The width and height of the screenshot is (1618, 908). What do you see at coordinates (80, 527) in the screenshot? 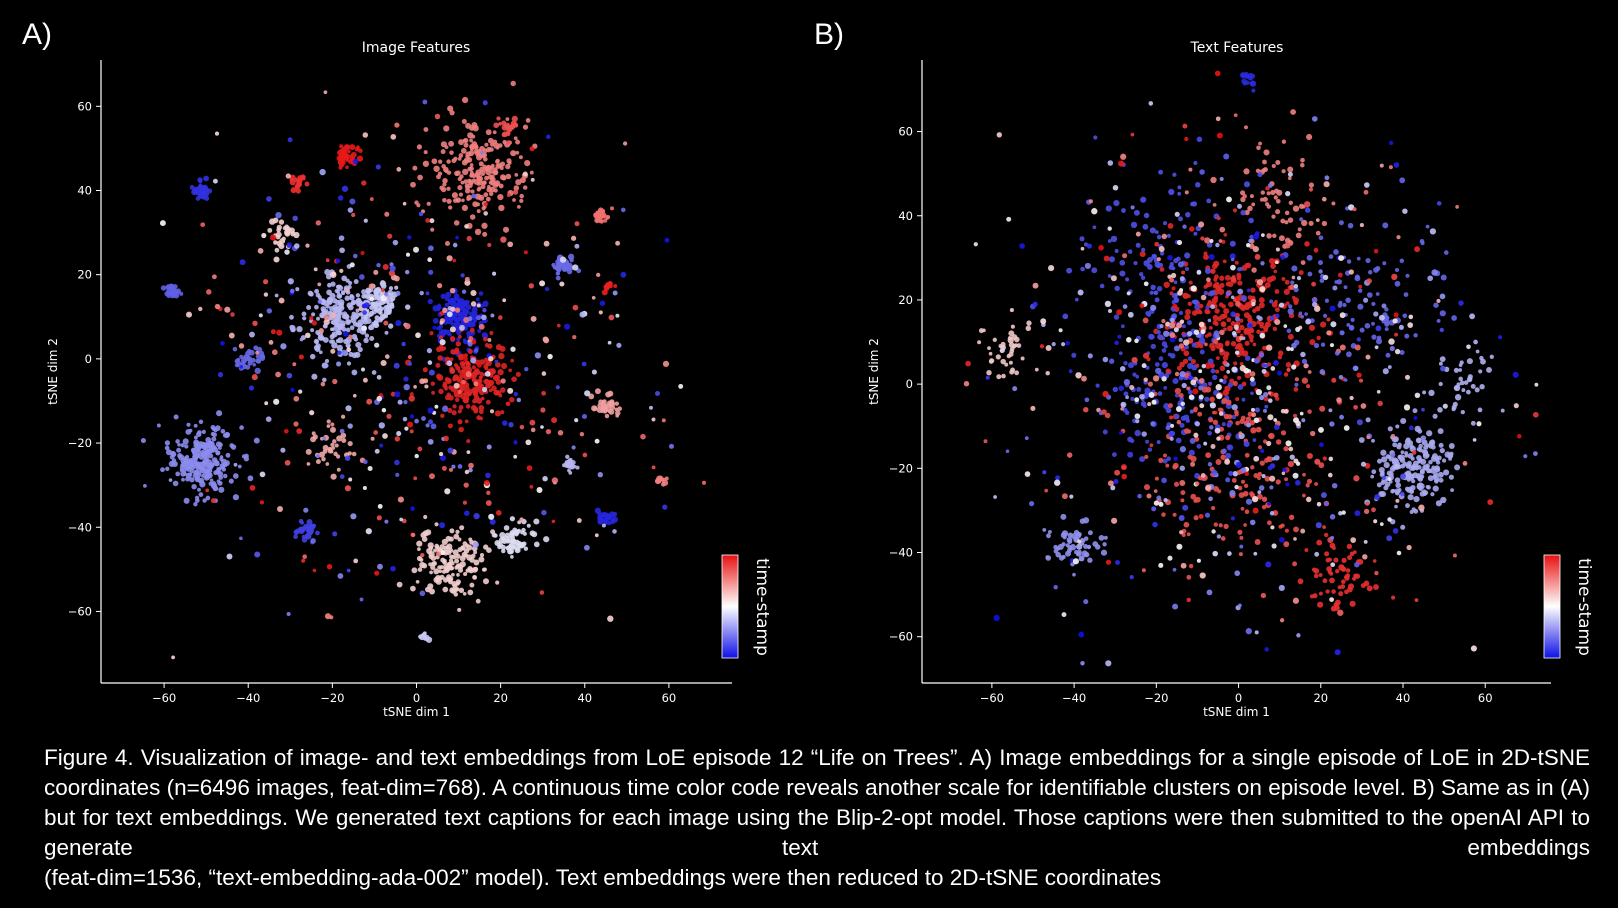
I see `y-tick-label: −40` at bounding box center [80, 527].